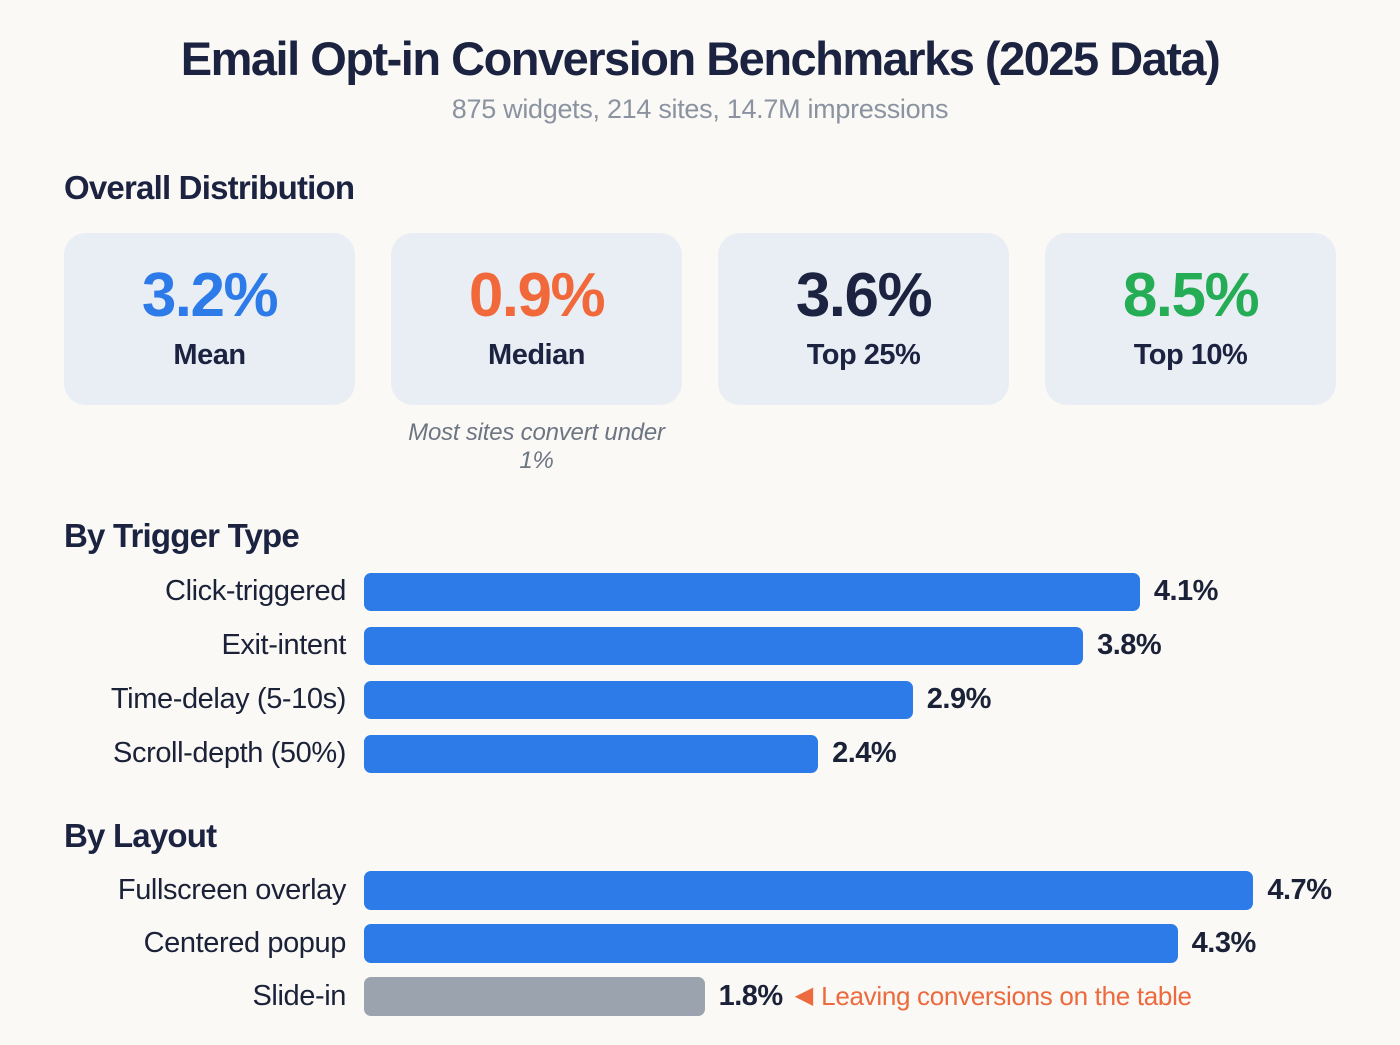  I want to click on median-note-row: Most sites convert under 1%, so click(700, 447).